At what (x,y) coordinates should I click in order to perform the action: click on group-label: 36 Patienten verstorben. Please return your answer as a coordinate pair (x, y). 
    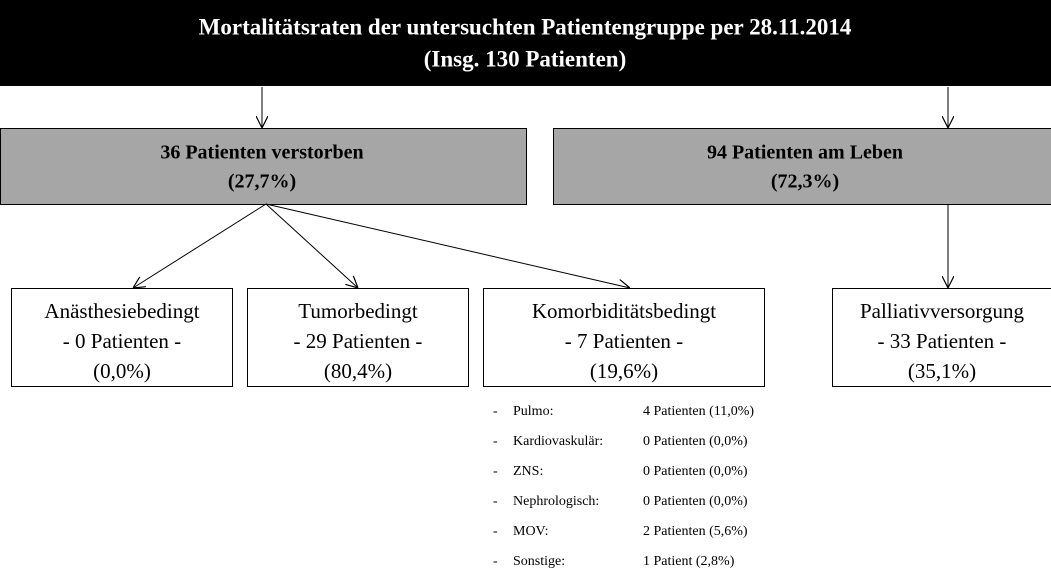
    Looking at the image, I should click on (261, 153).